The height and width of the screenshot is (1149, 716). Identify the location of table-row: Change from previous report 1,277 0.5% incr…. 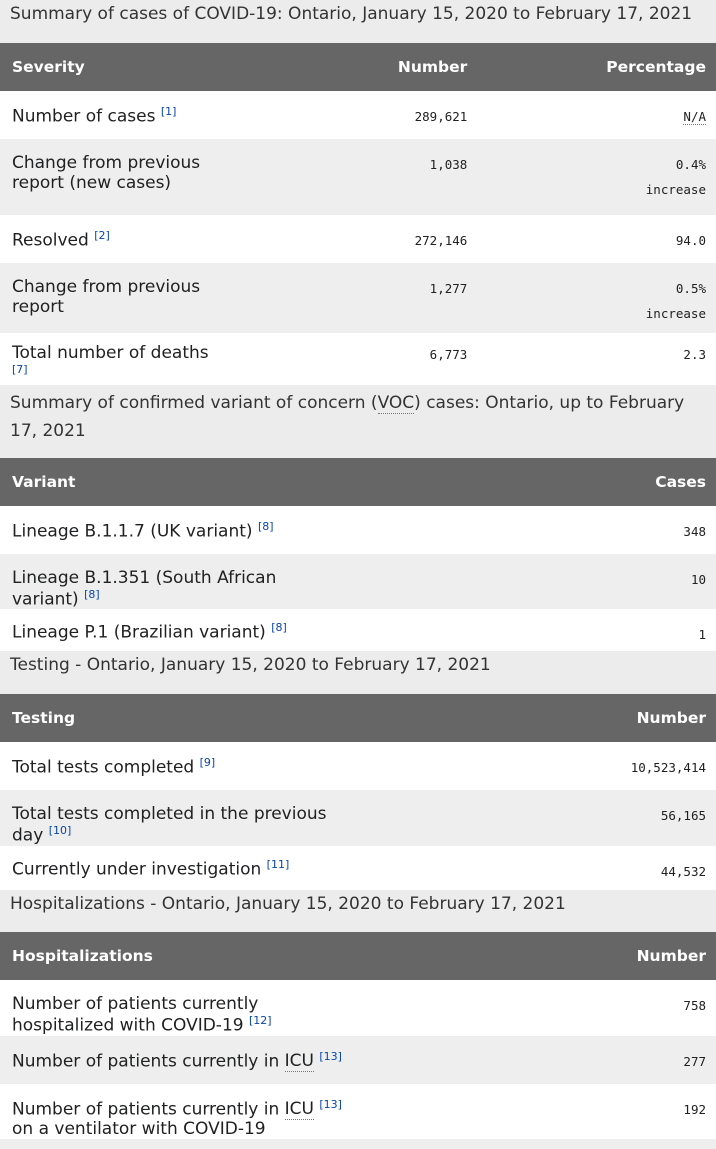
(358, 298).